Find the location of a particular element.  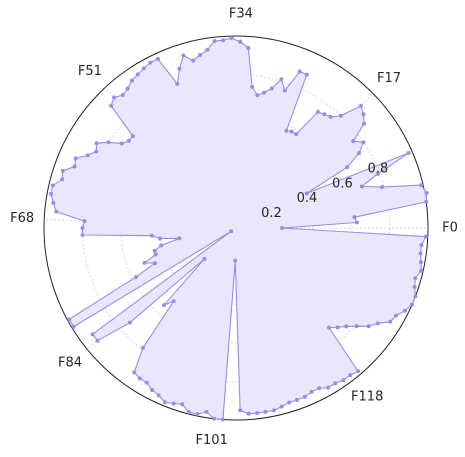

ring-tick-label: 0.2 is located at coordinates (271, 213).